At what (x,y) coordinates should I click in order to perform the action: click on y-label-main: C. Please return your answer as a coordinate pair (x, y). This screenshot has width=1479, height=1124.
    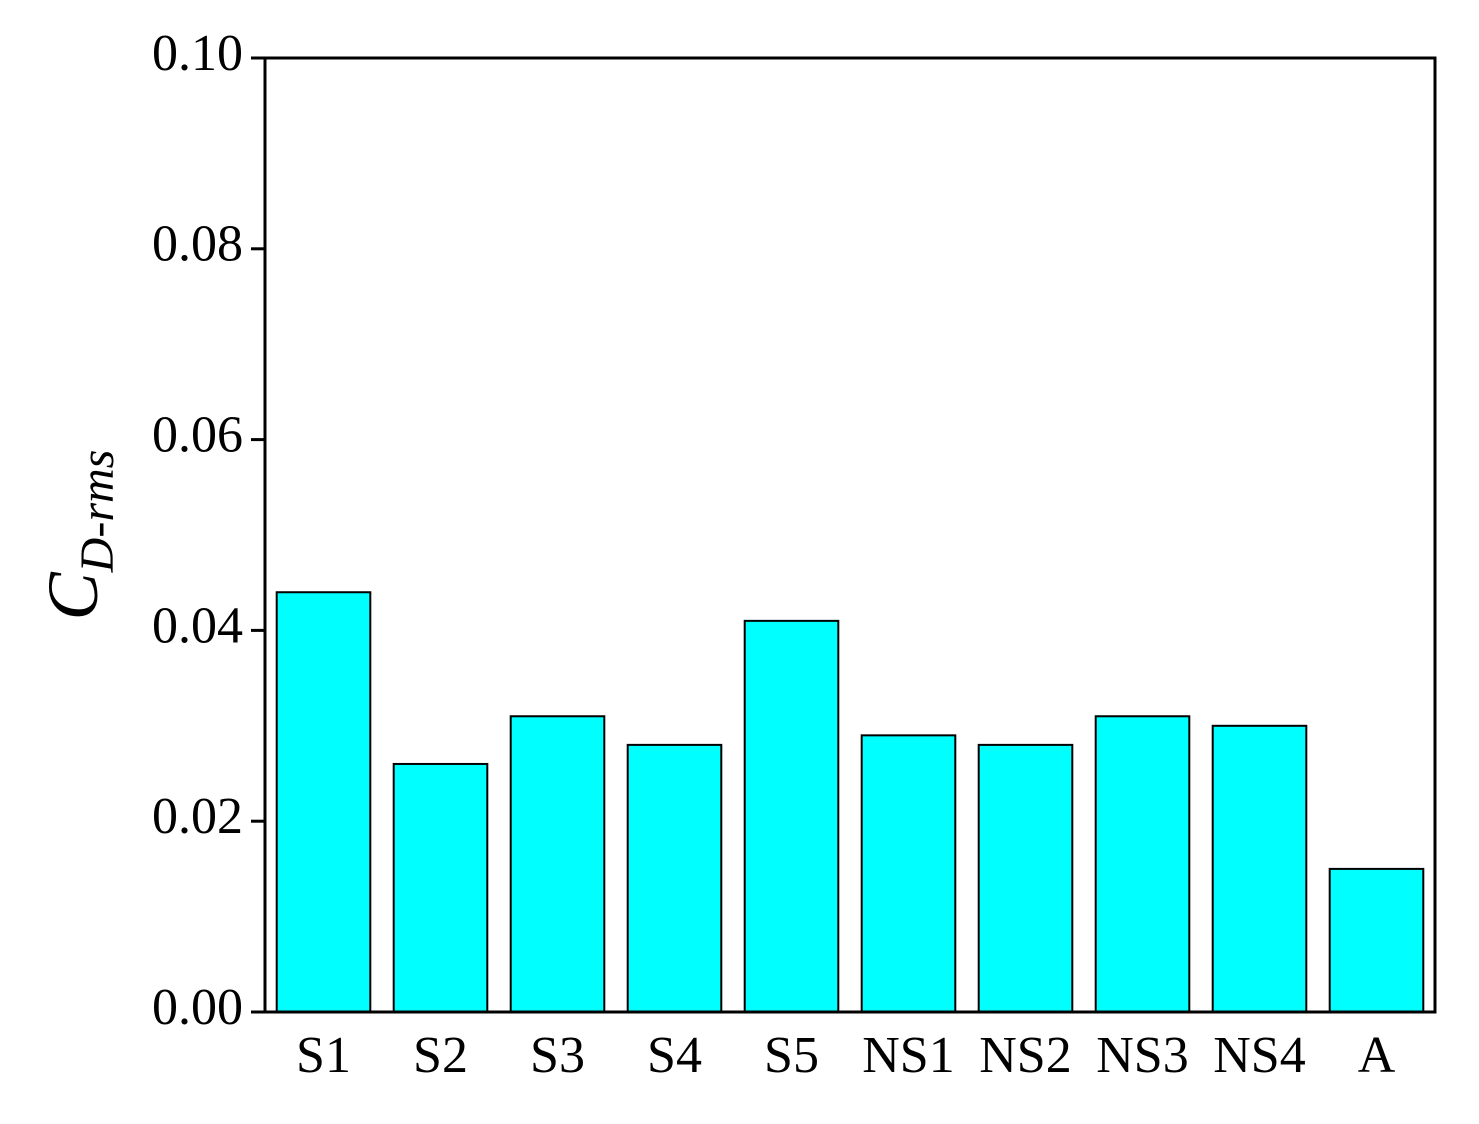
    Looking at the image, I should click on (73, 595).